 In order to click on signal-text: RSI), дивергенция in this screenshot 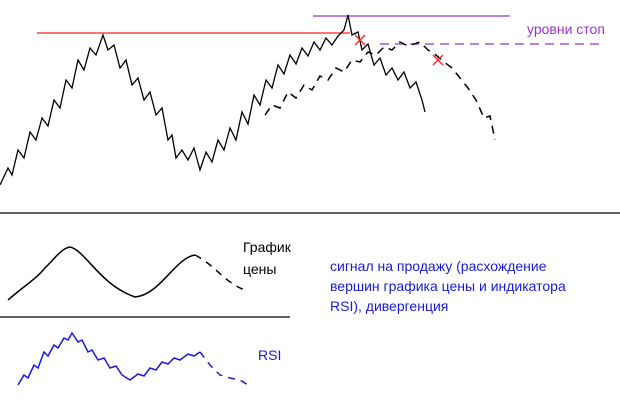, I will do `click(389, 306)`.